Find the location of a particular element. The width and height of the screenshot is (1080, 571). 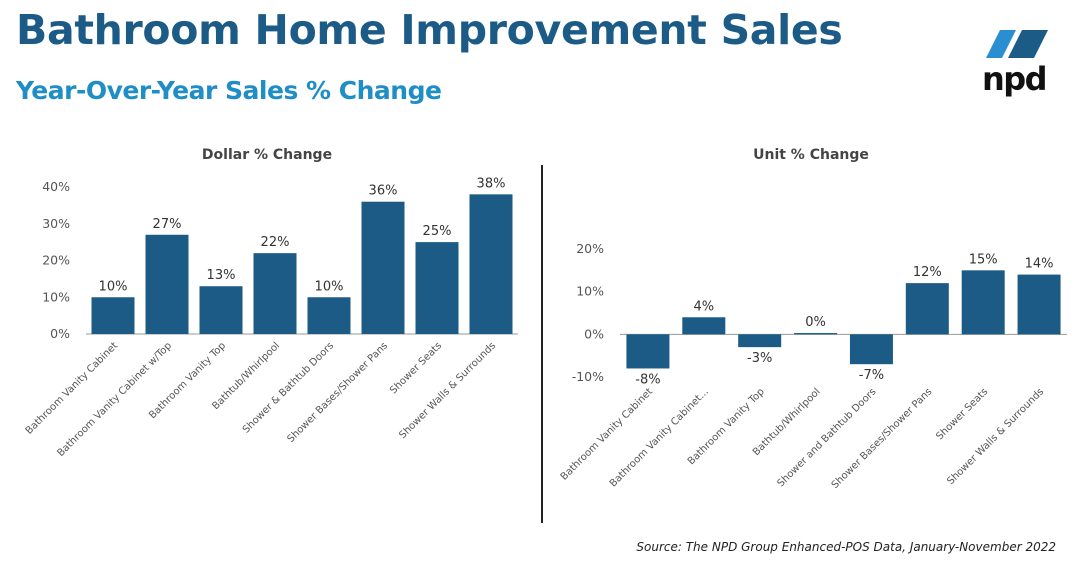

logo-wordmark: npd is located at coordinates (1014, 79).